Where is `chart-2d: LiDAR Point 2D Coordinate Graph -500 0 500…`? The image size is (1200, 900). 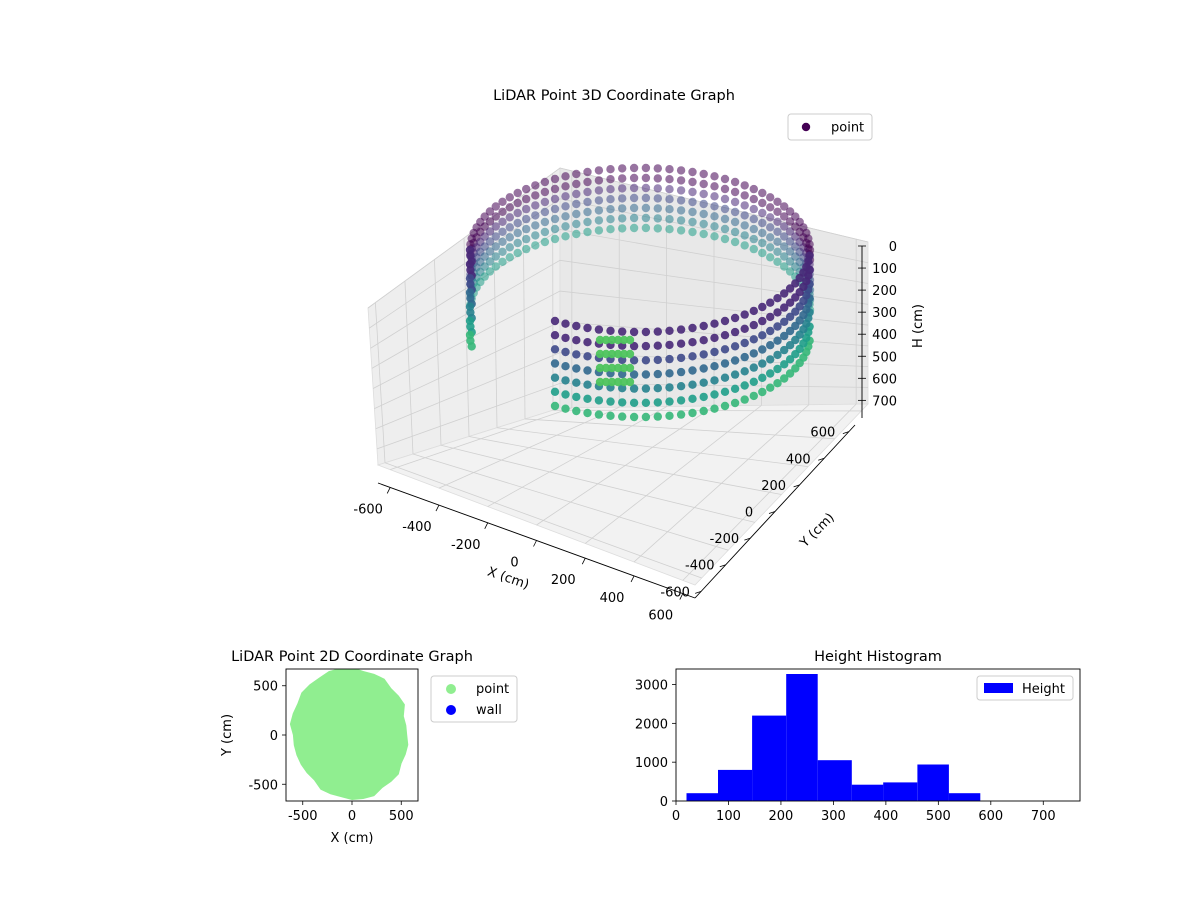 chart-2d: LiDAR Point 2D Coordinate Graph -500 0 500… is located at coordinates (369, 747).